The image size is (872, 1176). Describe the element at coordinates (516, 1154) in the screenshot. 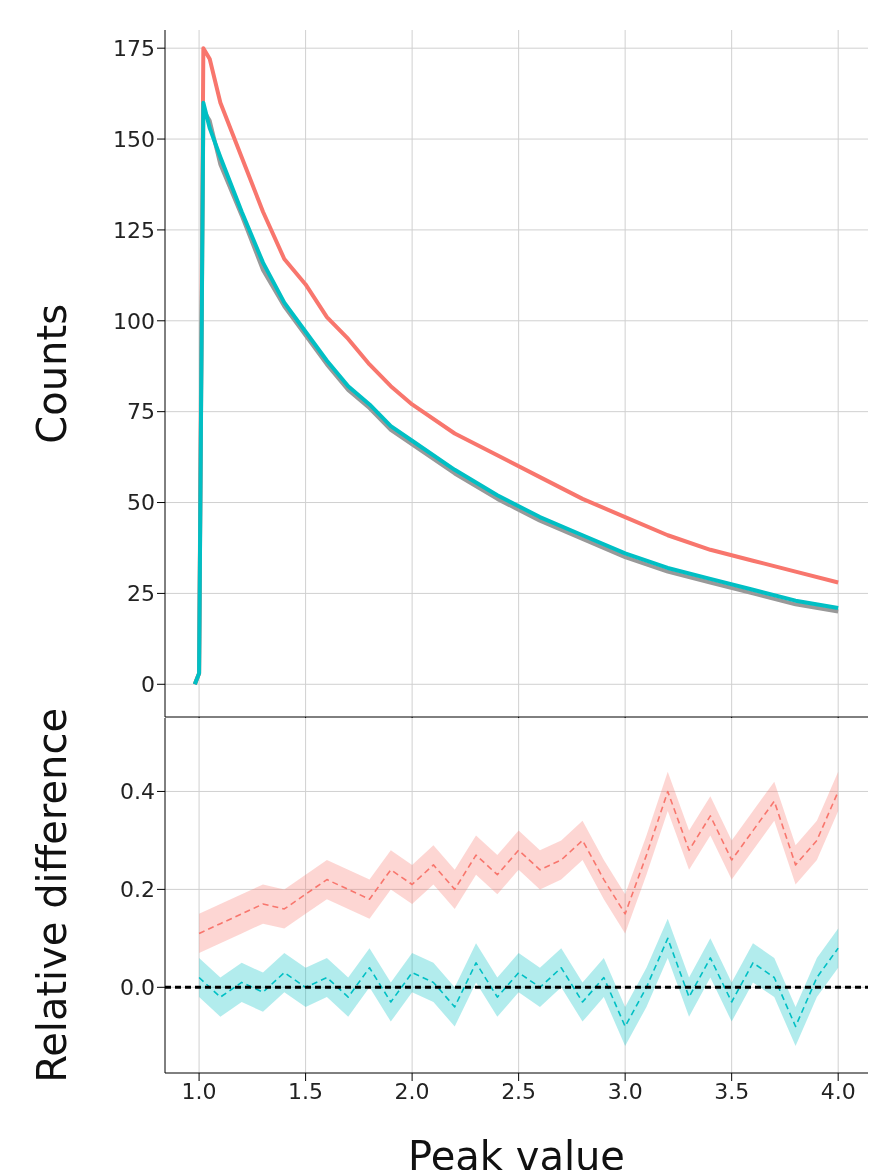

I see `x-axis-title: Peak value` at that location.